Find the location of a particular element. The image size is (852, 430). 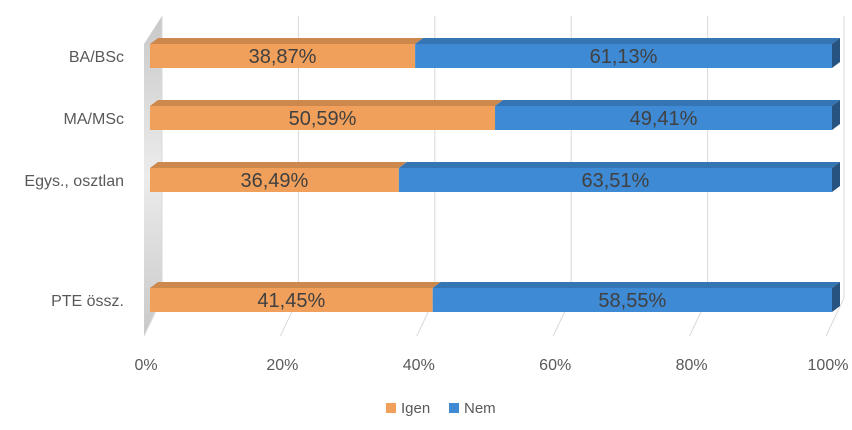

category-label: BA/BSc is located at coordinates (96, 57).